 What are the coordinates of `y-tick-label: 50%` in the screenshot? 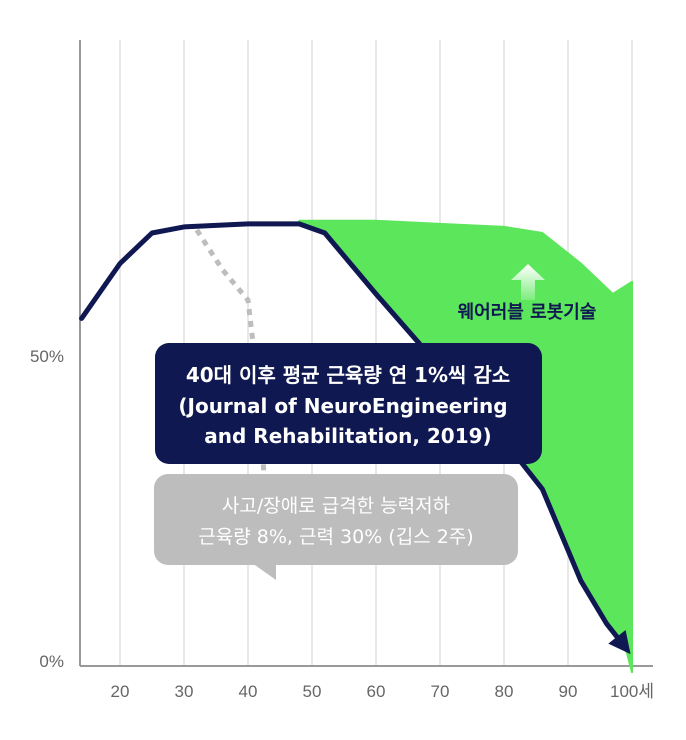 It's located at (47, 356).